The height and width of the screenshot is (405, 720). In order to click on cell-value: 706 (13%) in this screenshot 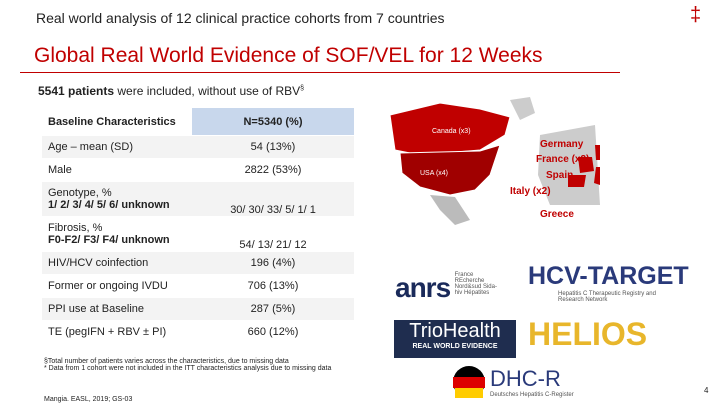, I will do `click(273, 286)`.